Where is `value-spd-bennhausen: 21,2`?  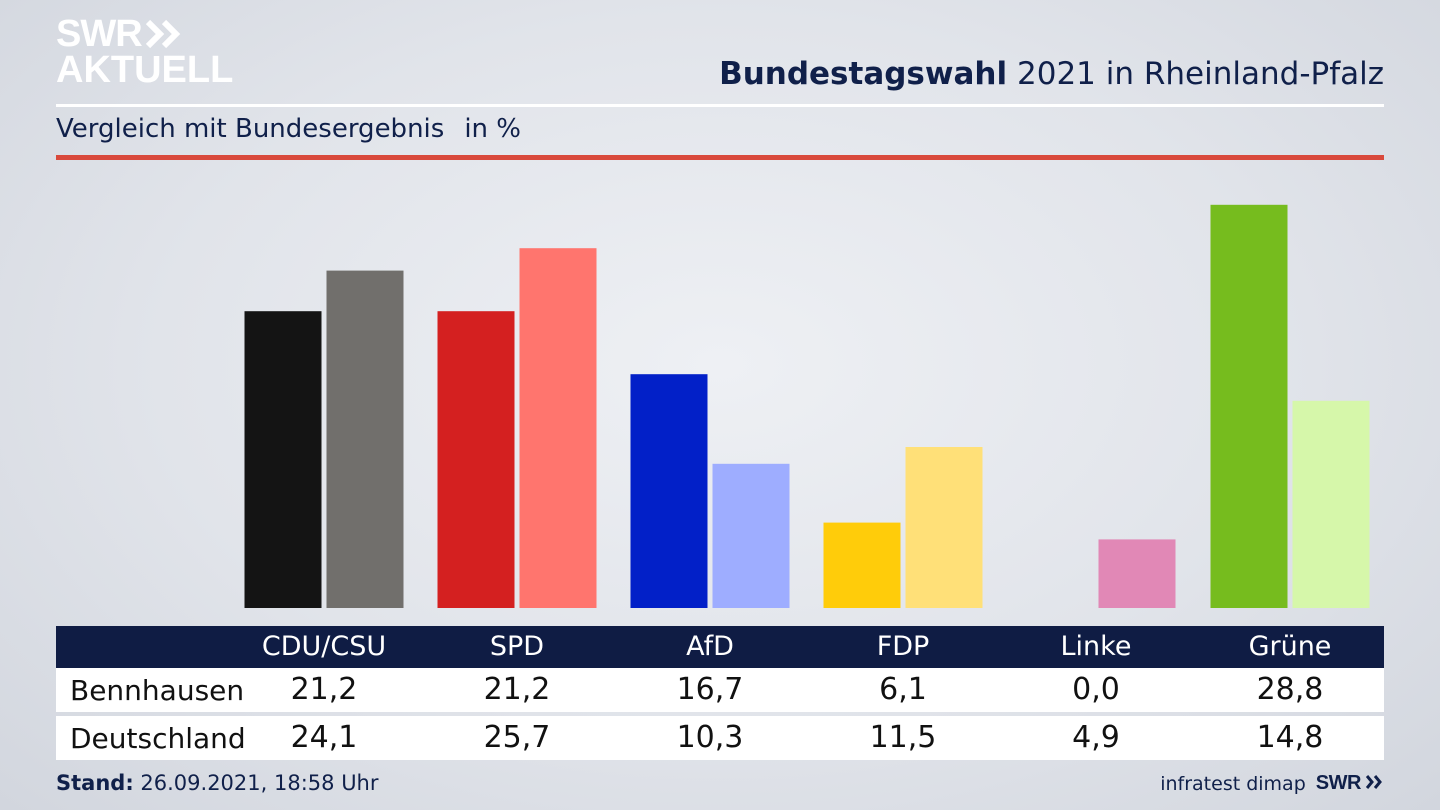 value-spd-bennhausen: 21,2 is located at coordinates (517, 689).